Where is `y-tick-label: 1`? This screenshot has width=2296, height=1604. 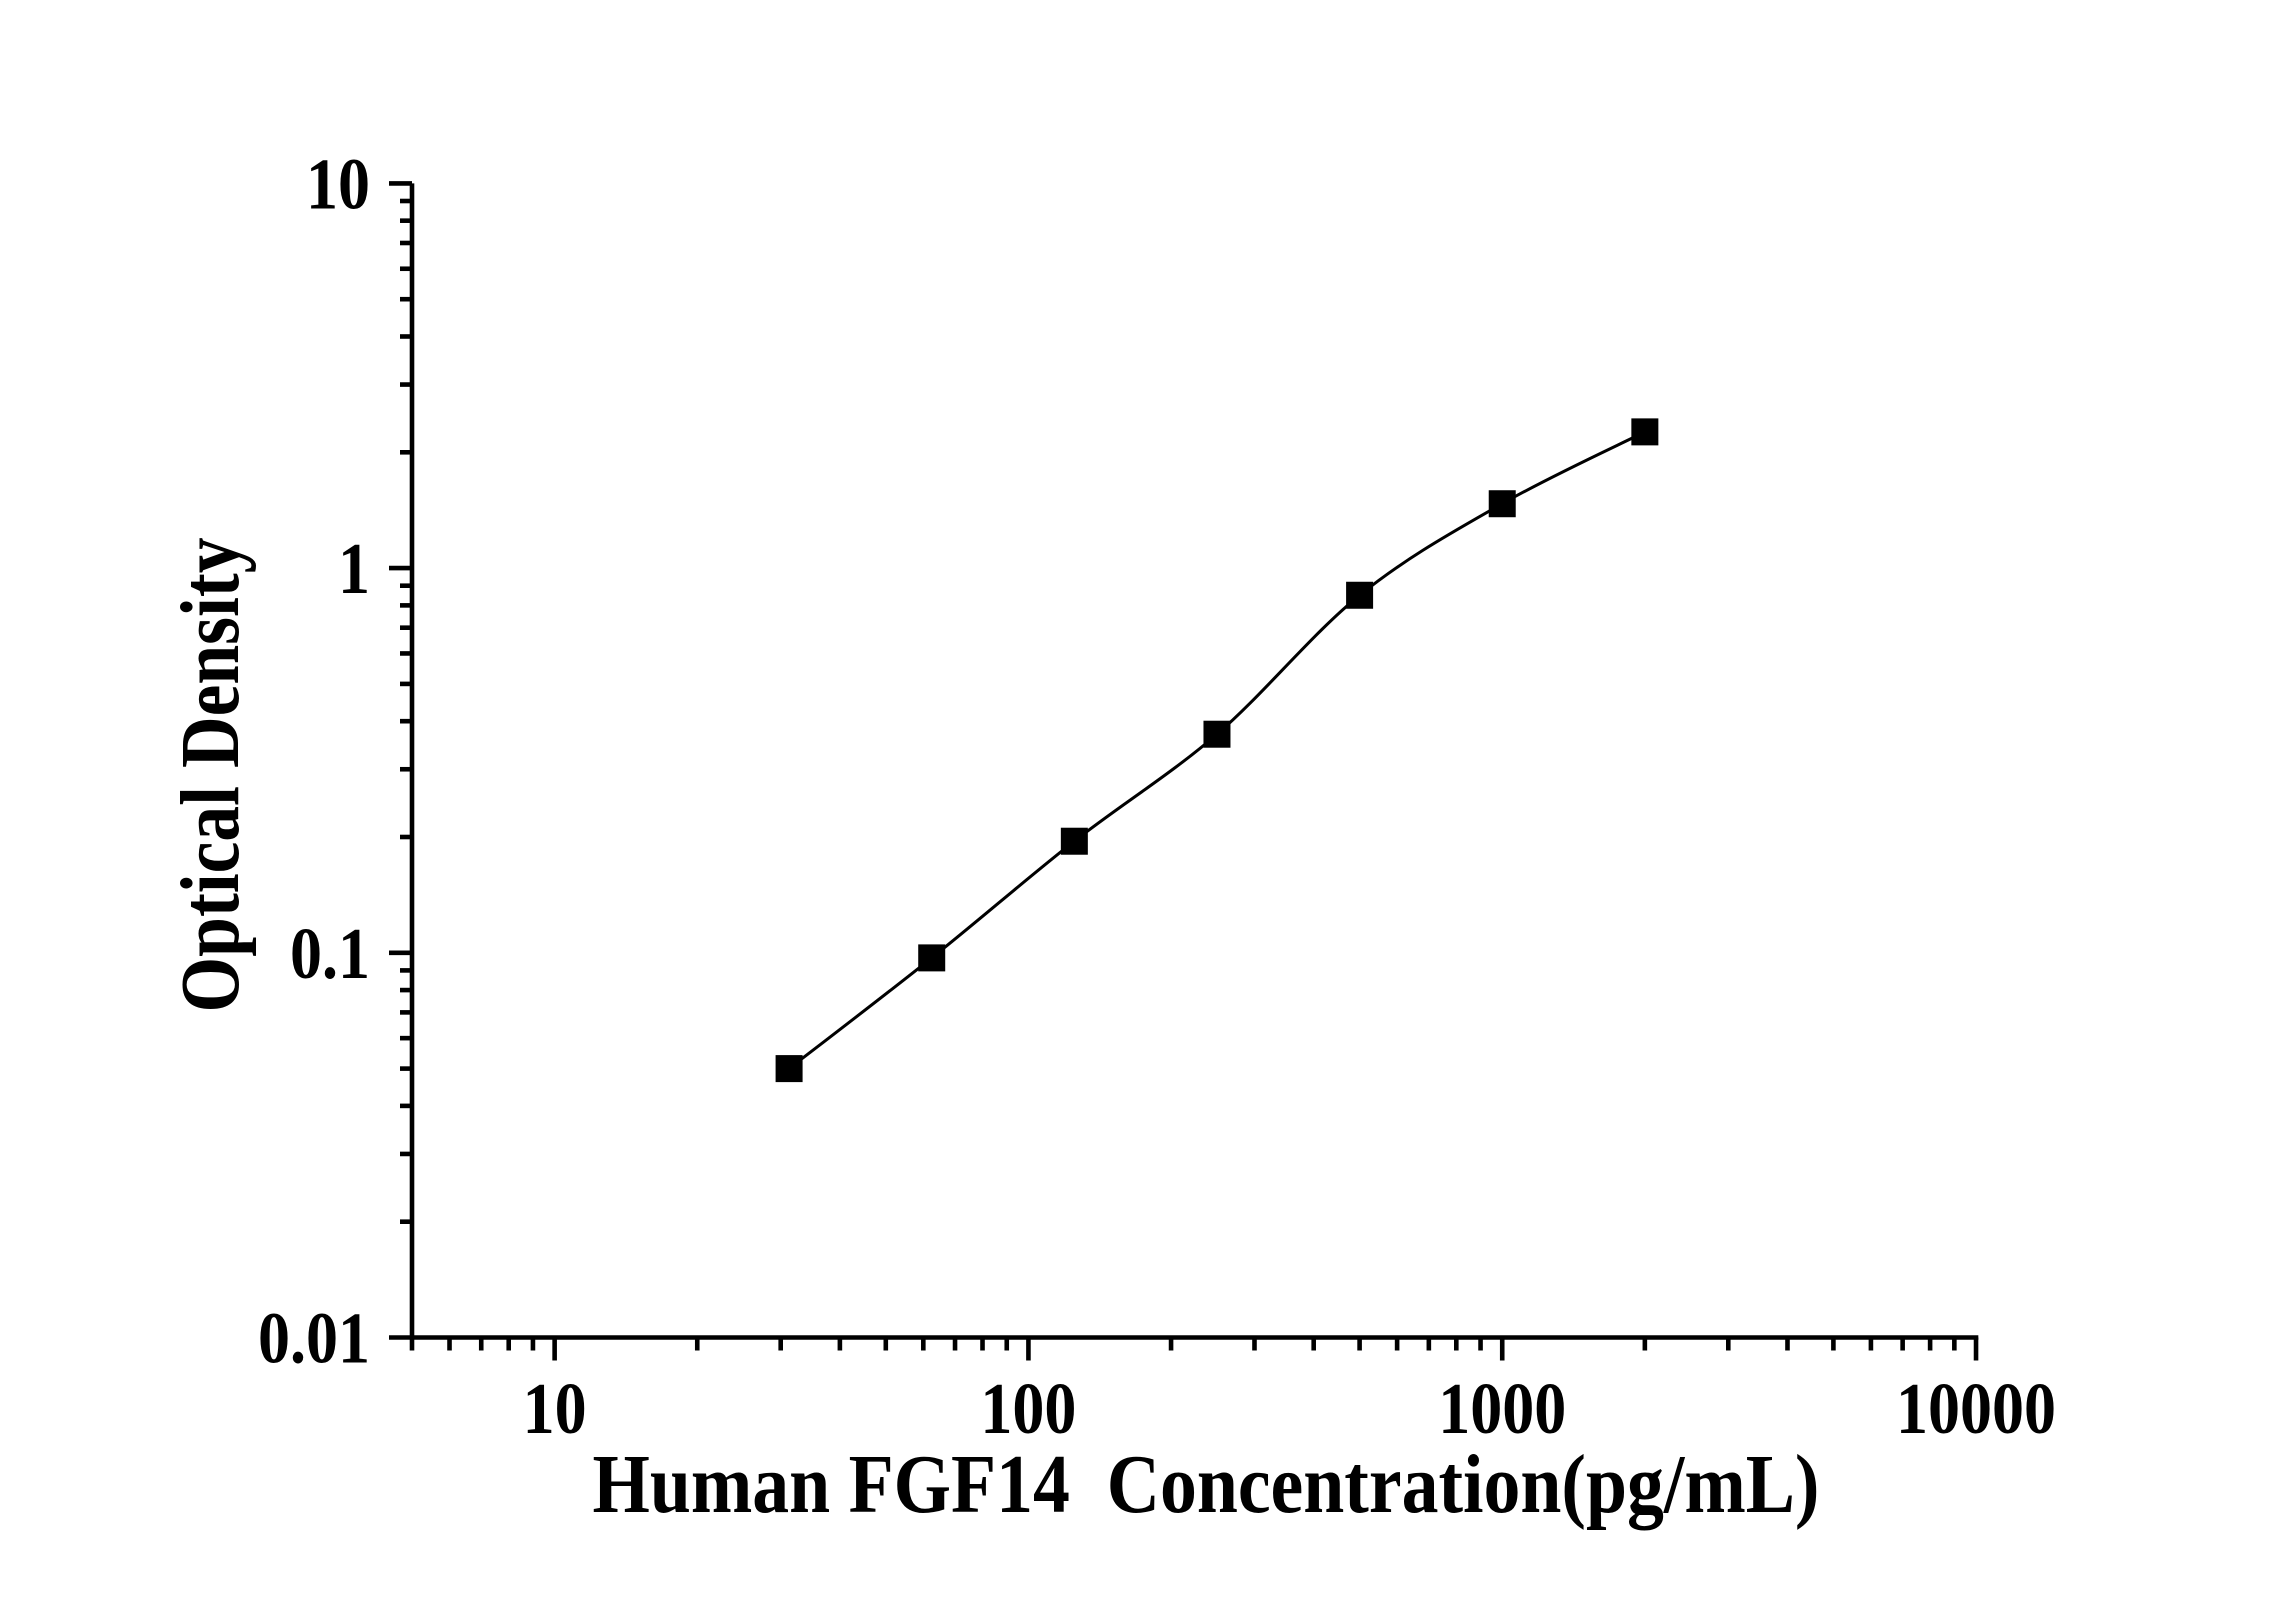
y-tick-label: 1 is located at coordinates (354, 568).